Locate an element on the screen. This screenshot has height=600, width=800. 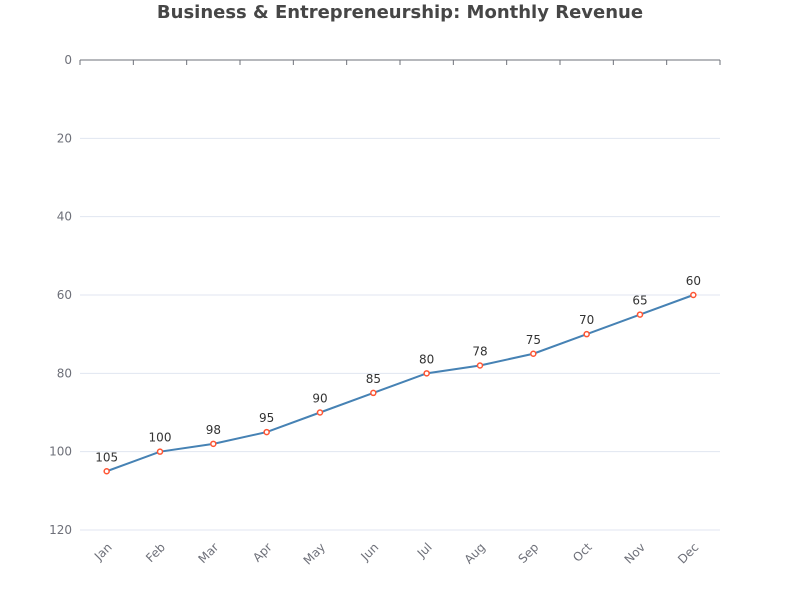
x-tick-label: Jan is located at coordinates (103, 552).